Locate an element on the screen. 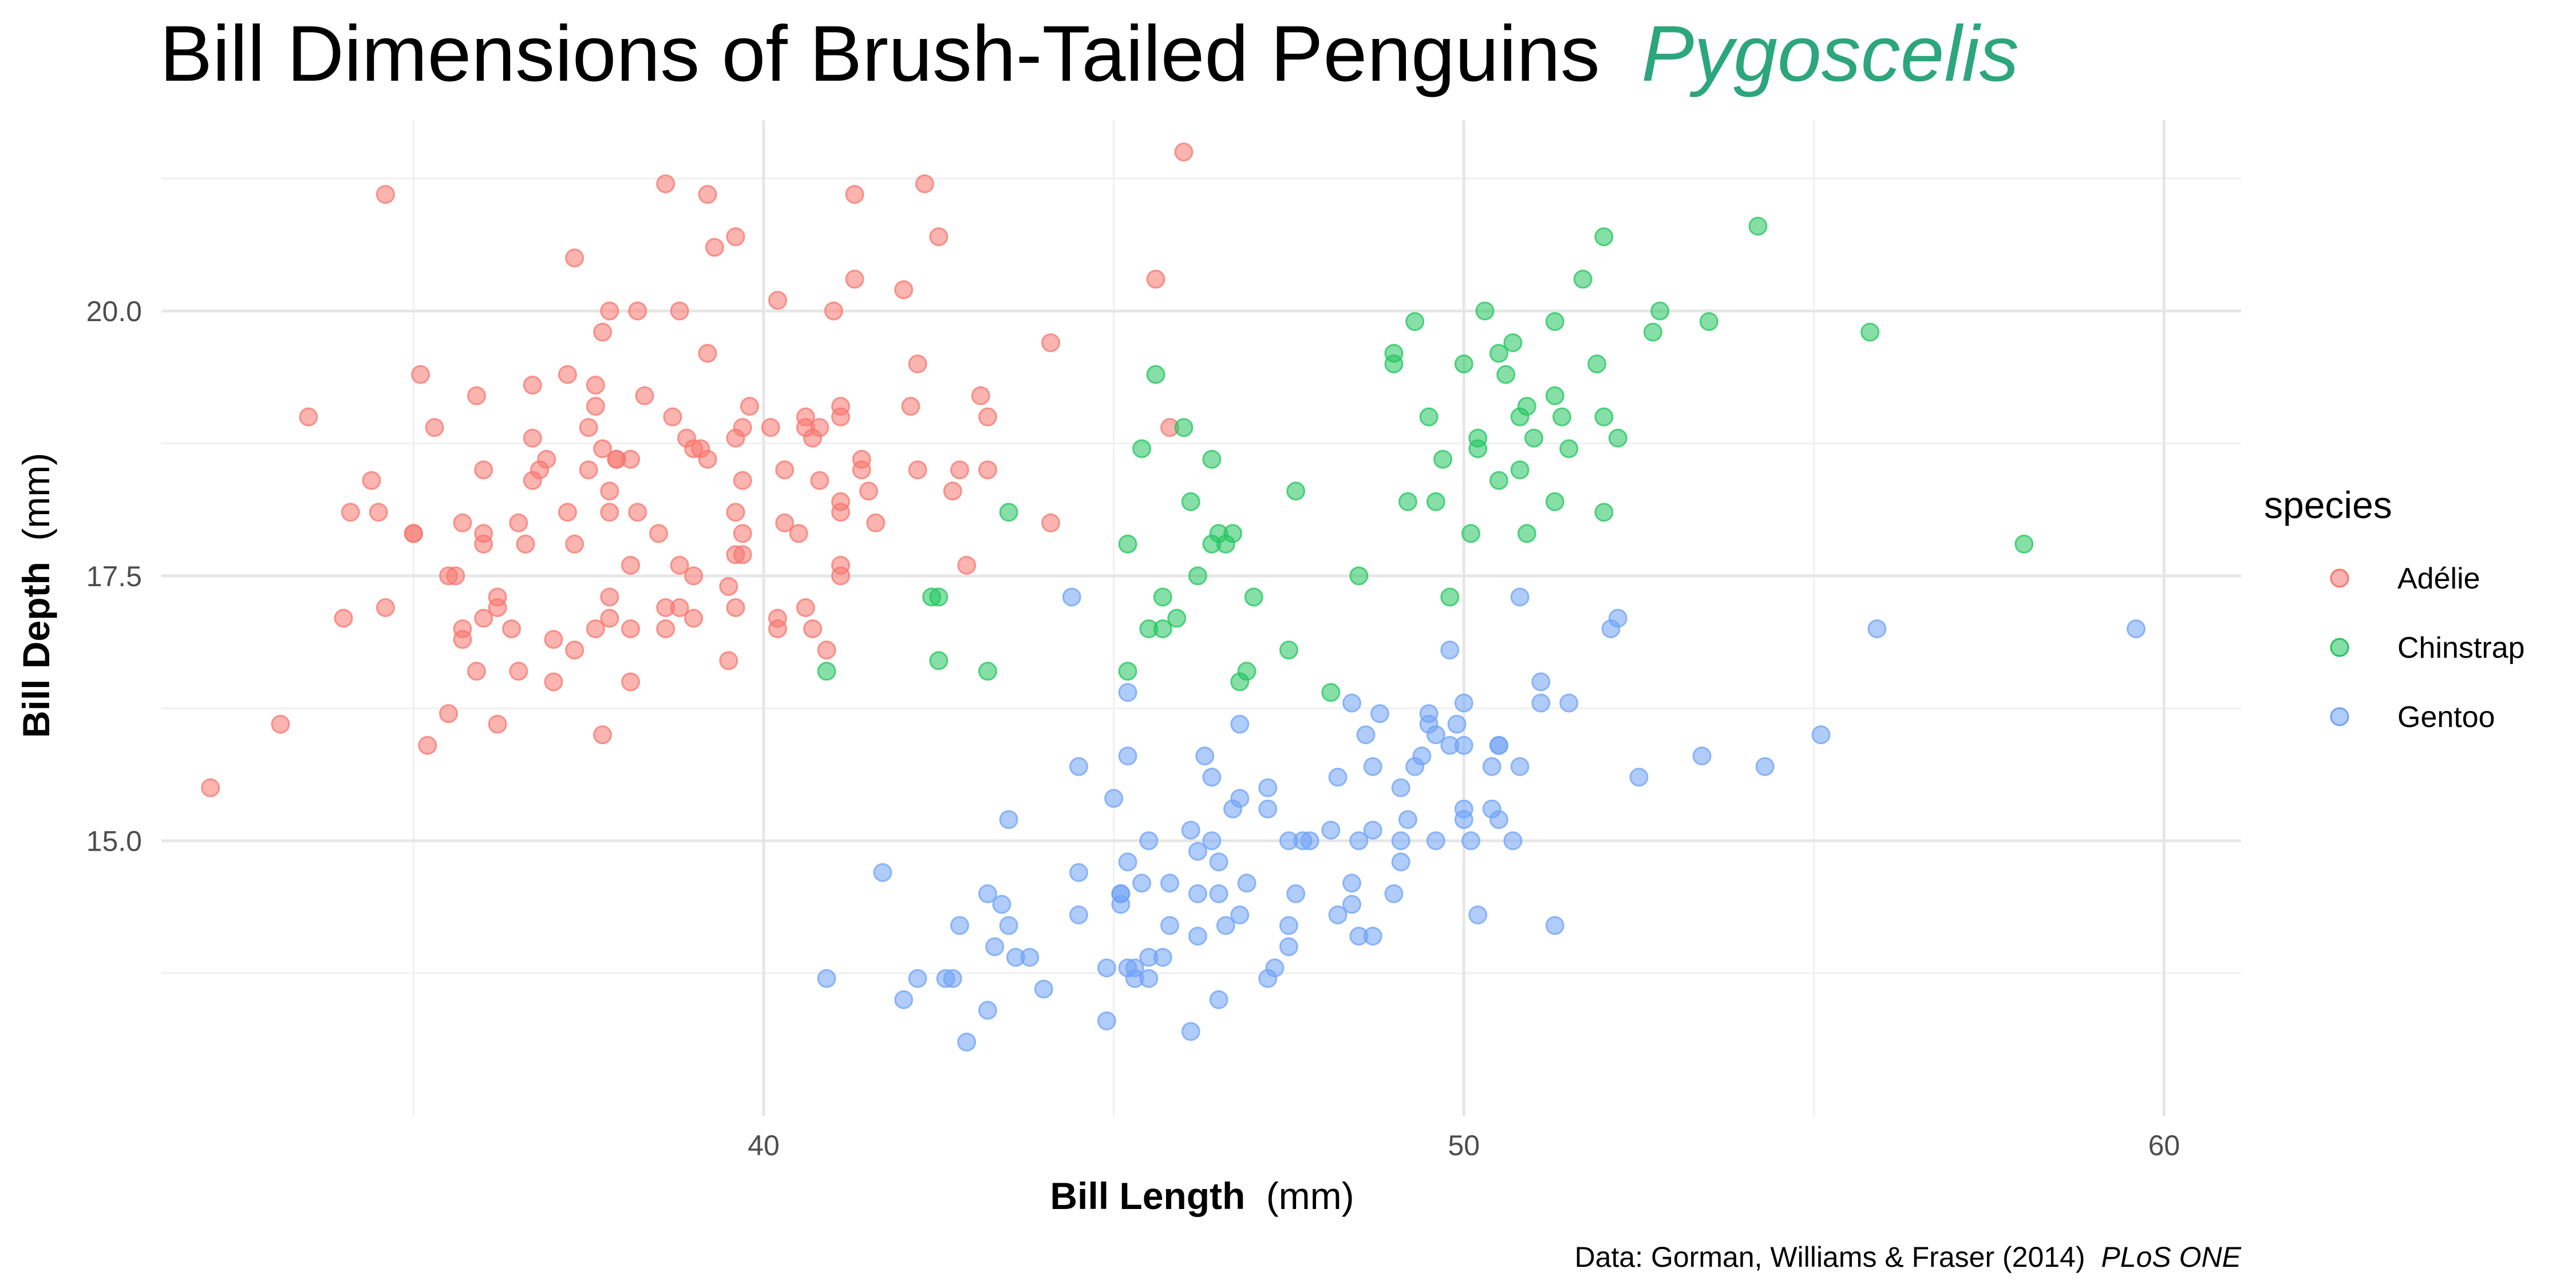  legend-key-gentoo is located at coordinates (2339, 716).